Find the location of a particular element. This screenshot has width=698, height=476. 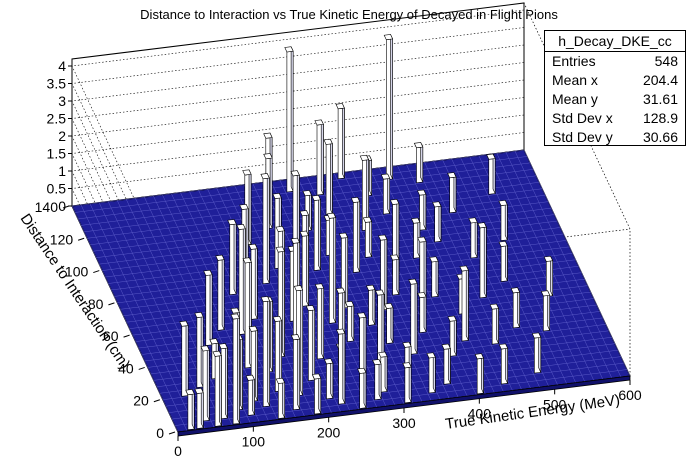

stats-title: h_Decay_DKE_cc is located at coordinates (615, 41).